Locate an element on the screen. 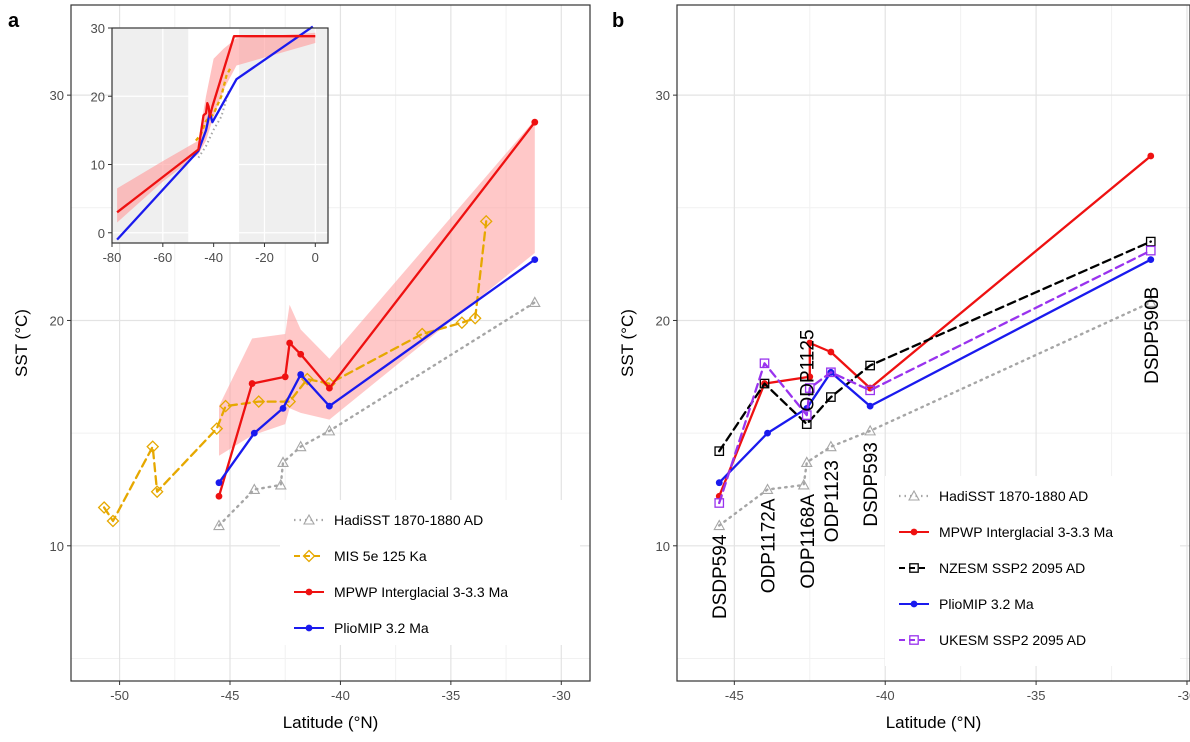  y-axis-title: SST (°C) is located at coordinates (21, 343).